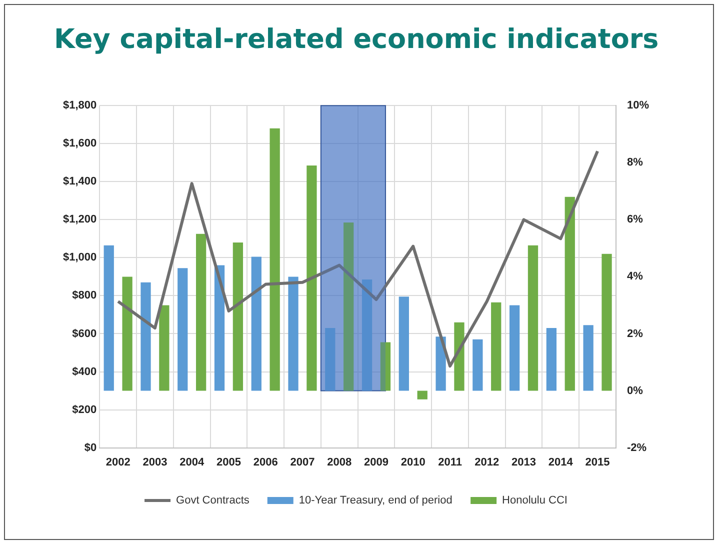 This screenshot has width=719, height=546. Describe the element at coordinates (339, 462) in the screenshot. I see `x-tick-label: 2008` at that location.